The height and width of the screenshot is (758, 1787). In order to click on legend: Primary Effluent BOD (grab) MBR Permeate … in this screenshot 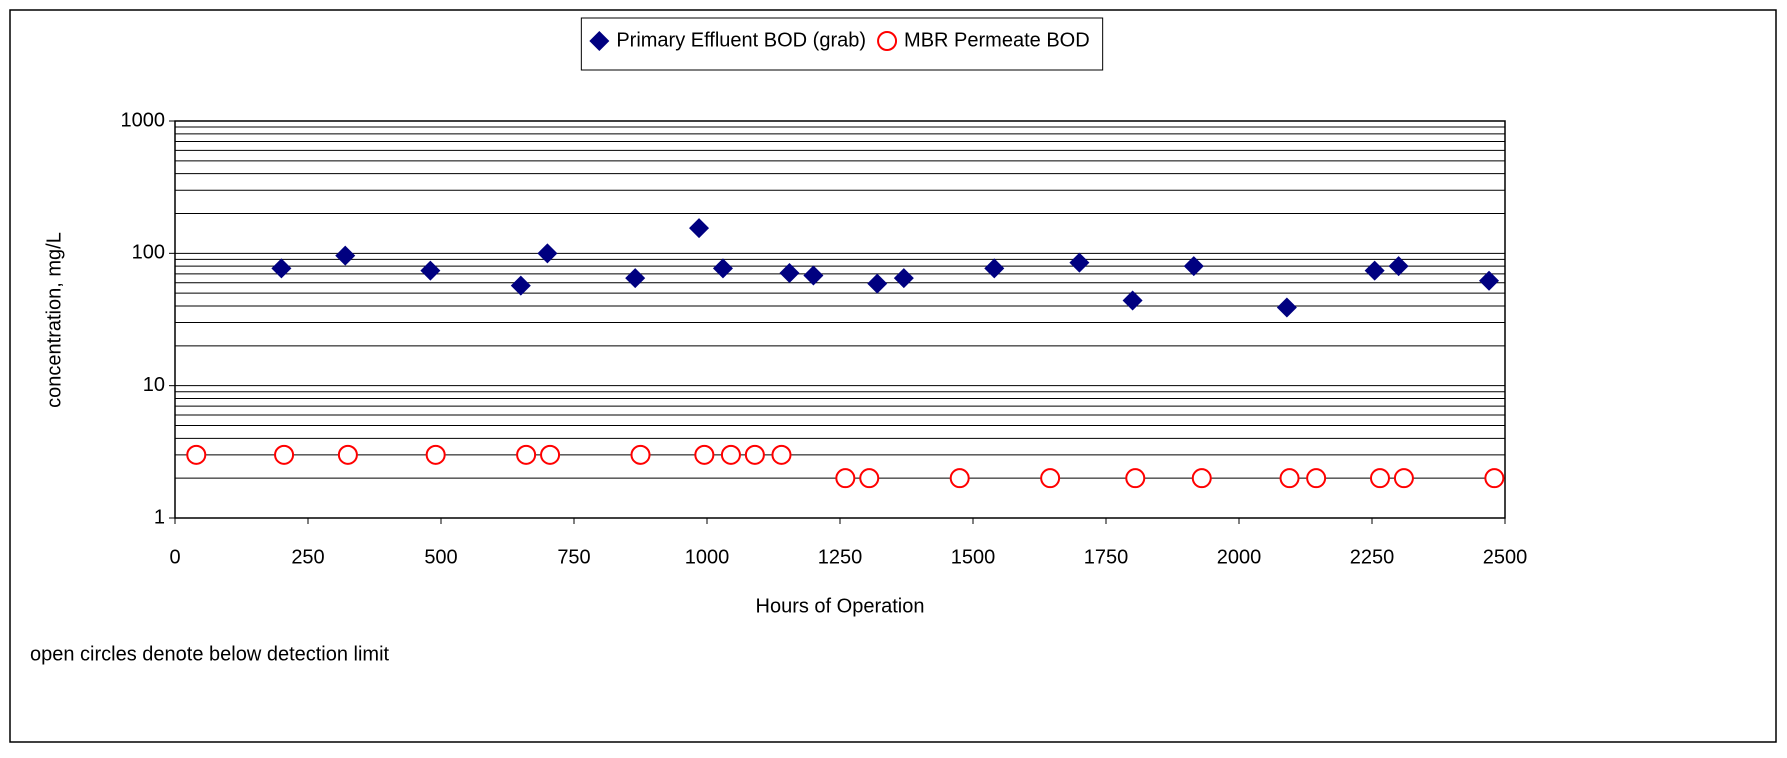, I will do `click(842, 44)`.